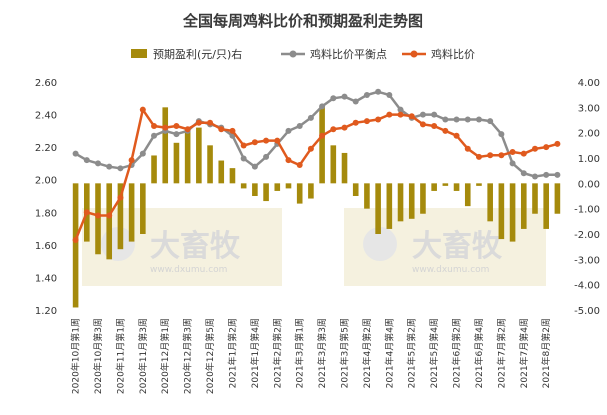 Image resolution: width=607 pixels, height=415 pixels. Describe the element at coordinates (414, 54) in the screenshot. I see `legend-ratio-marker` at that location.